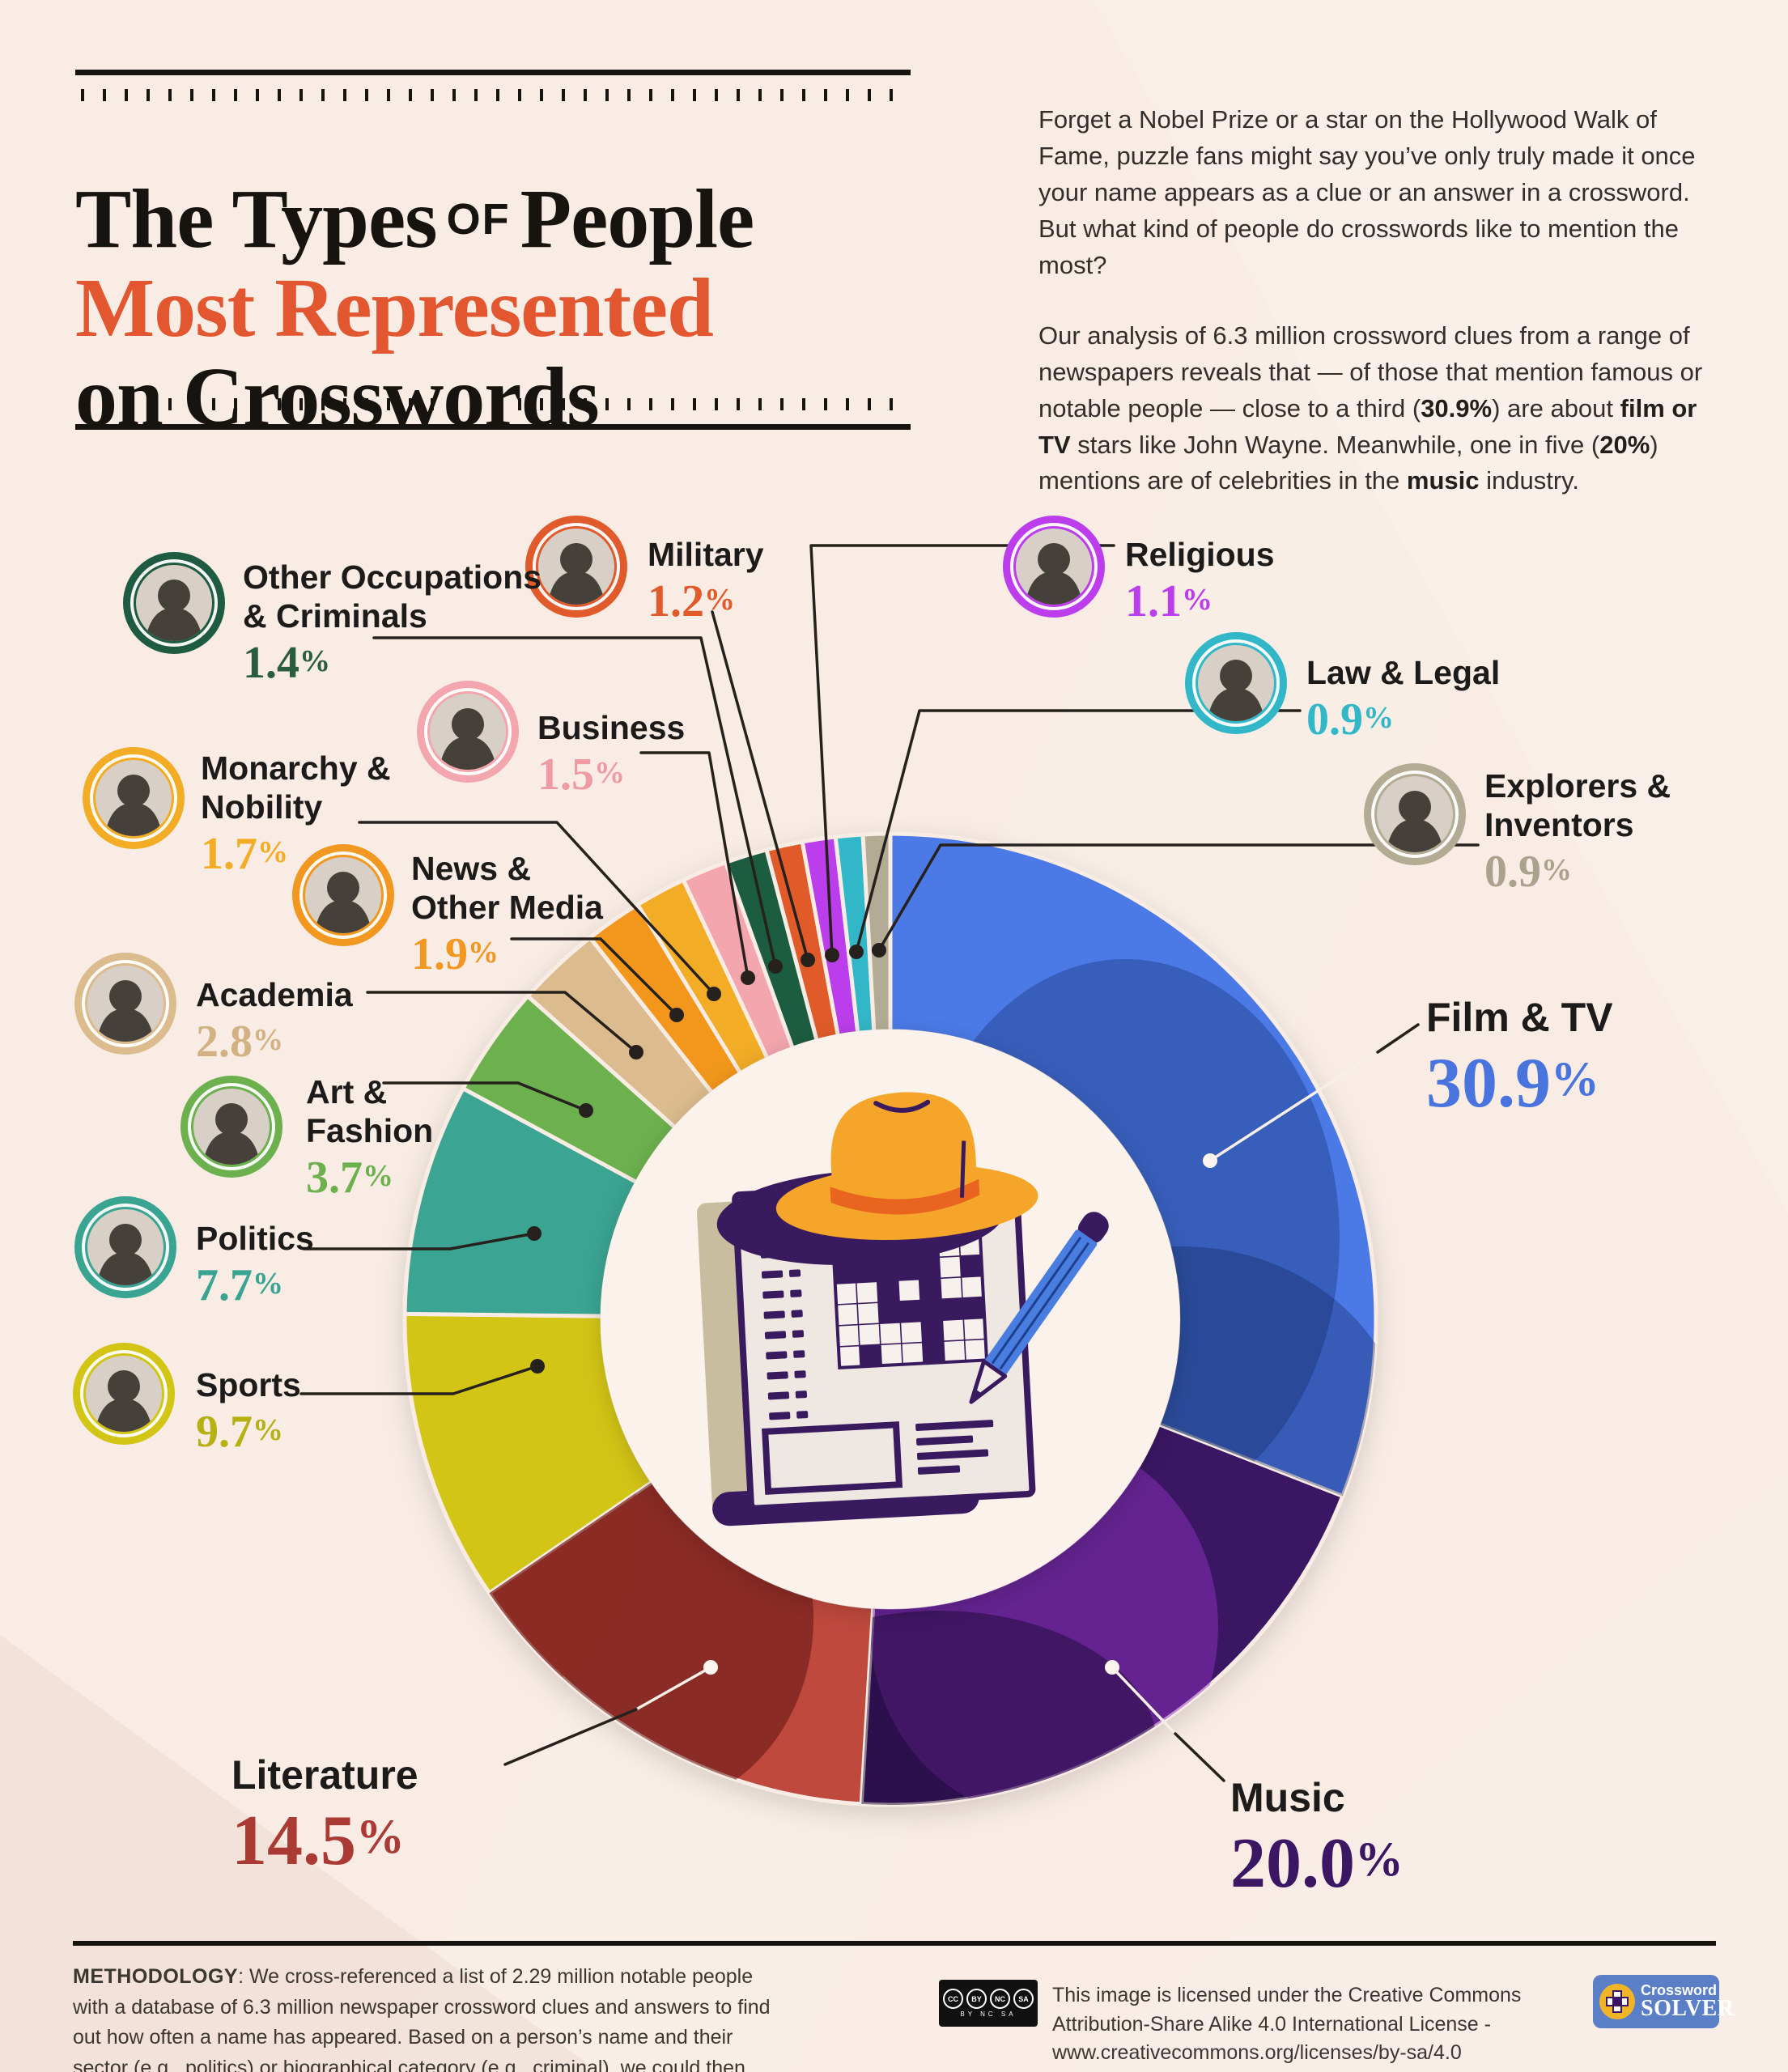 This screenshot has width=1788, height=2072. Describe the element at coordinates (134, 798) in the screenshot. I see `category-avatar-monarchy-nobility` at that location.